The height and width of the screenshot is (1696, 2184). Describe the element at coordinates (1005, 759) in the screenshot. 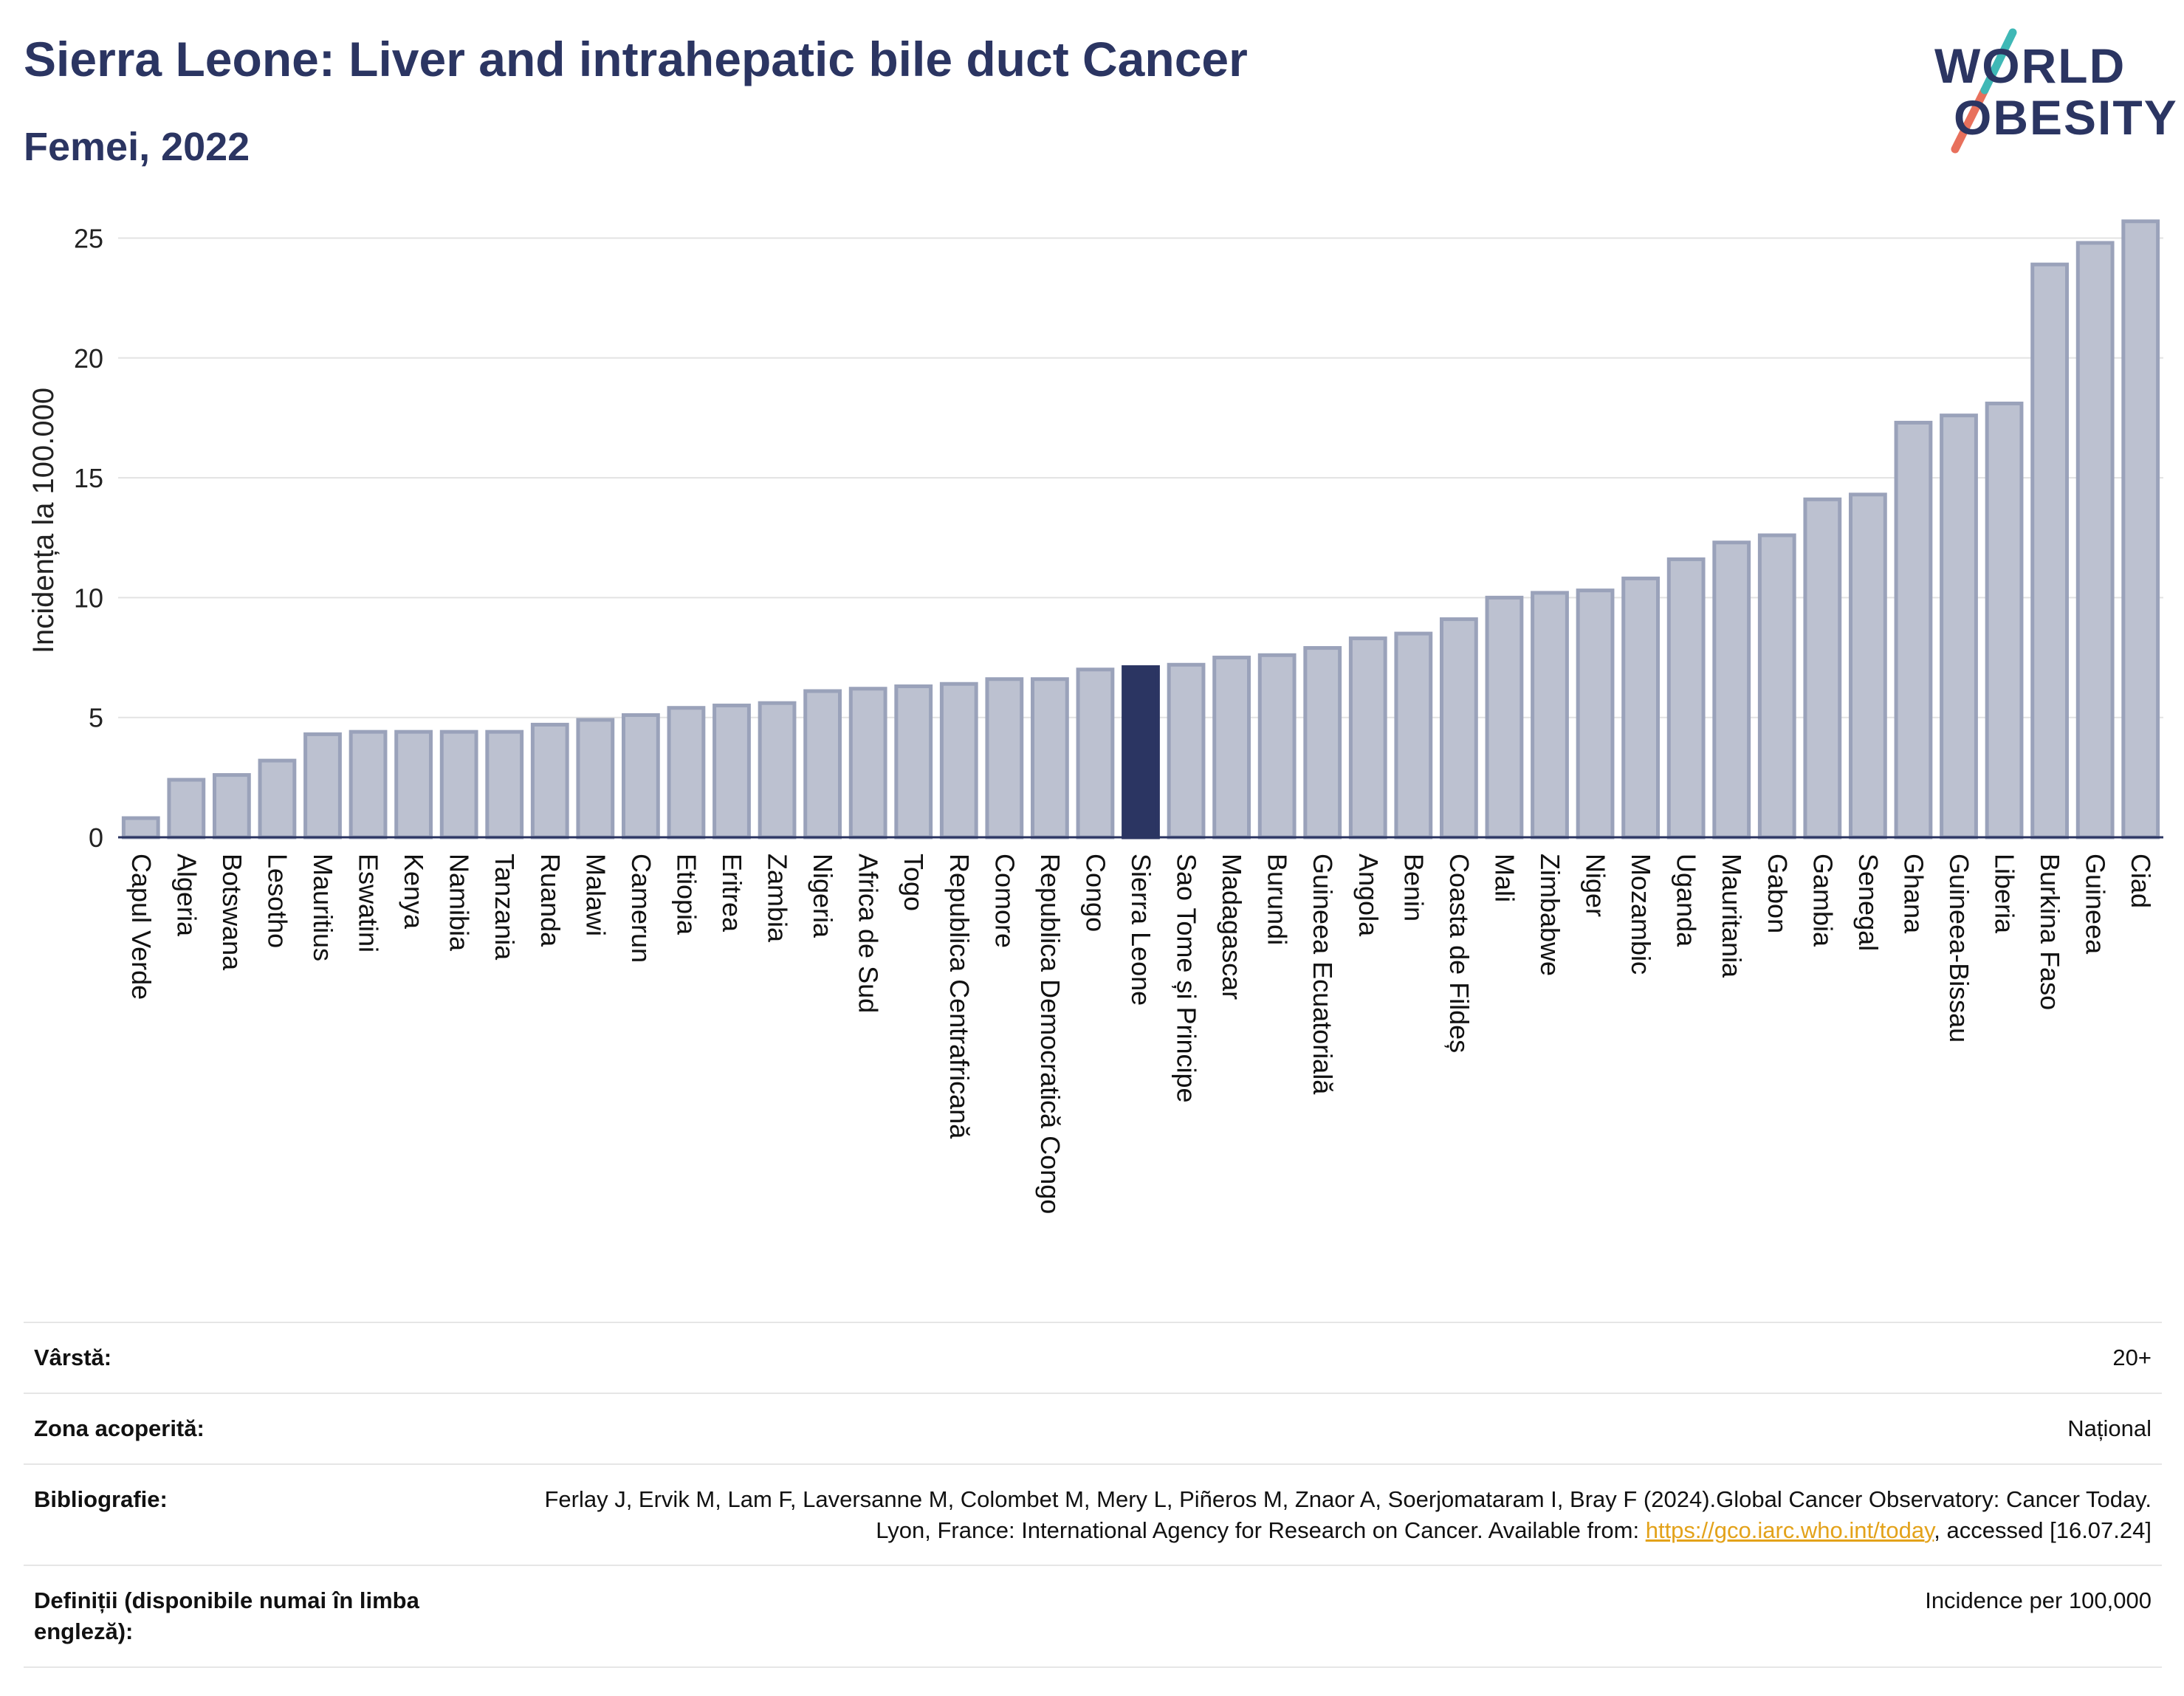

I see `bar-comore` at that location.